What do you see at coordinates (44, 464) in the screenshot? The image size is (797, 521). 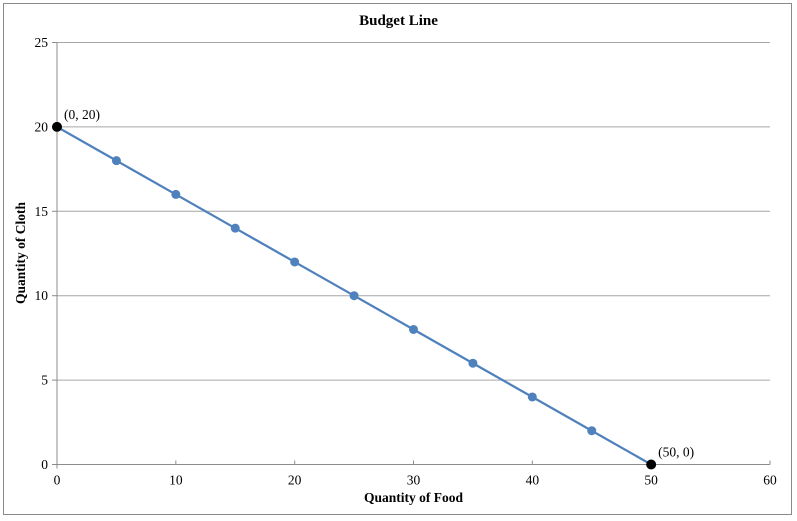 I see `y-tick-label-0: 0` at bounding box center [44, 464].